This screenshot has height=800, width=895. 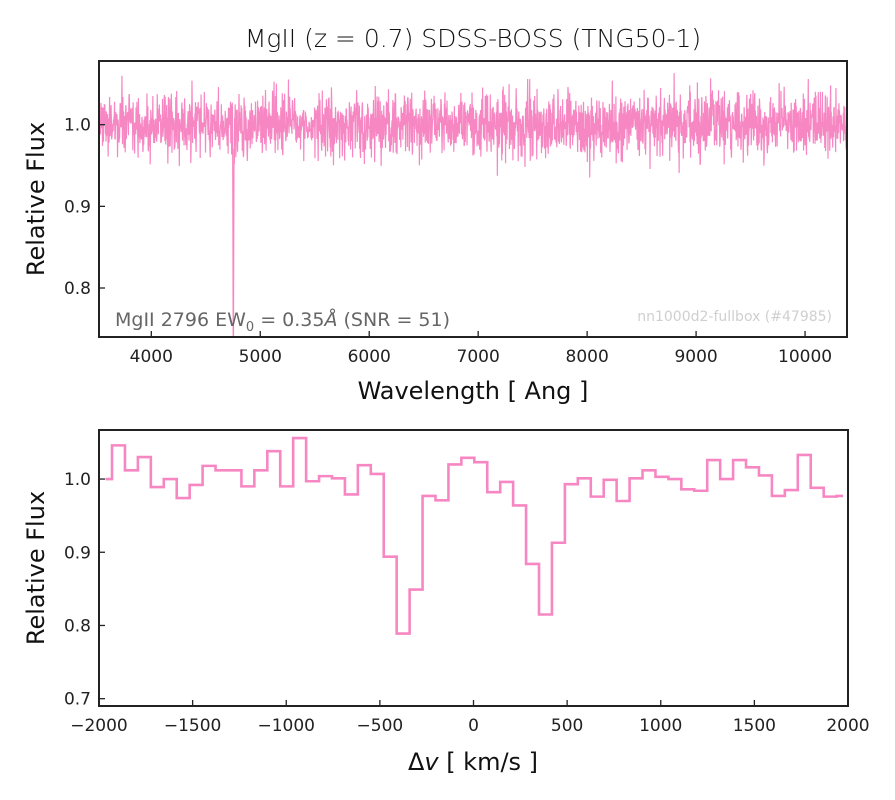 I want to click on x-tick-label: 0, so click(x=473, y=726).